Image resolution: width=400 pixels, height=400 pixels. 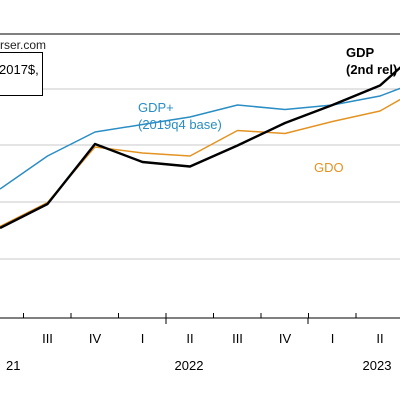 What do you see at coordinates (13, 365) in the screenshot?
I see `year-label: 21` at bounding box center [13, 365].